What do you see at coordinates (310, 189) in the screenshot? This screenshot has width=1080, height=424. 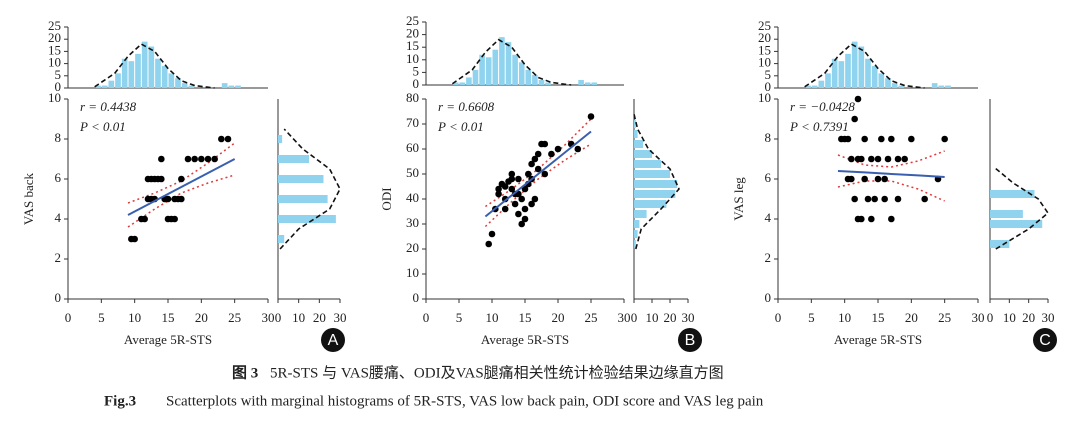 I see `right-density-curve` at bounding box center [310, 189].